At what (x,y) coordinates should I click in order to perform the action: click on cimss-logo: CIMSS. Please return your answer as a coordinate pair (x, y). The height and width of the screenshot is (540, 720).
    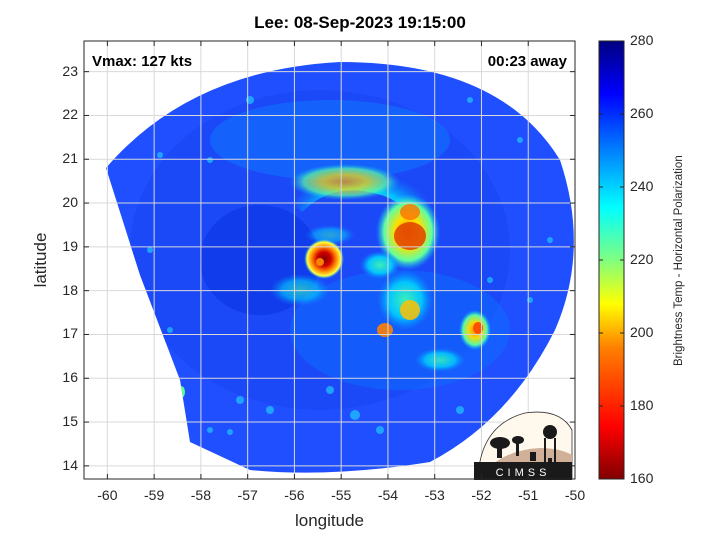
    Looking at the image, I should click on (523, 445).